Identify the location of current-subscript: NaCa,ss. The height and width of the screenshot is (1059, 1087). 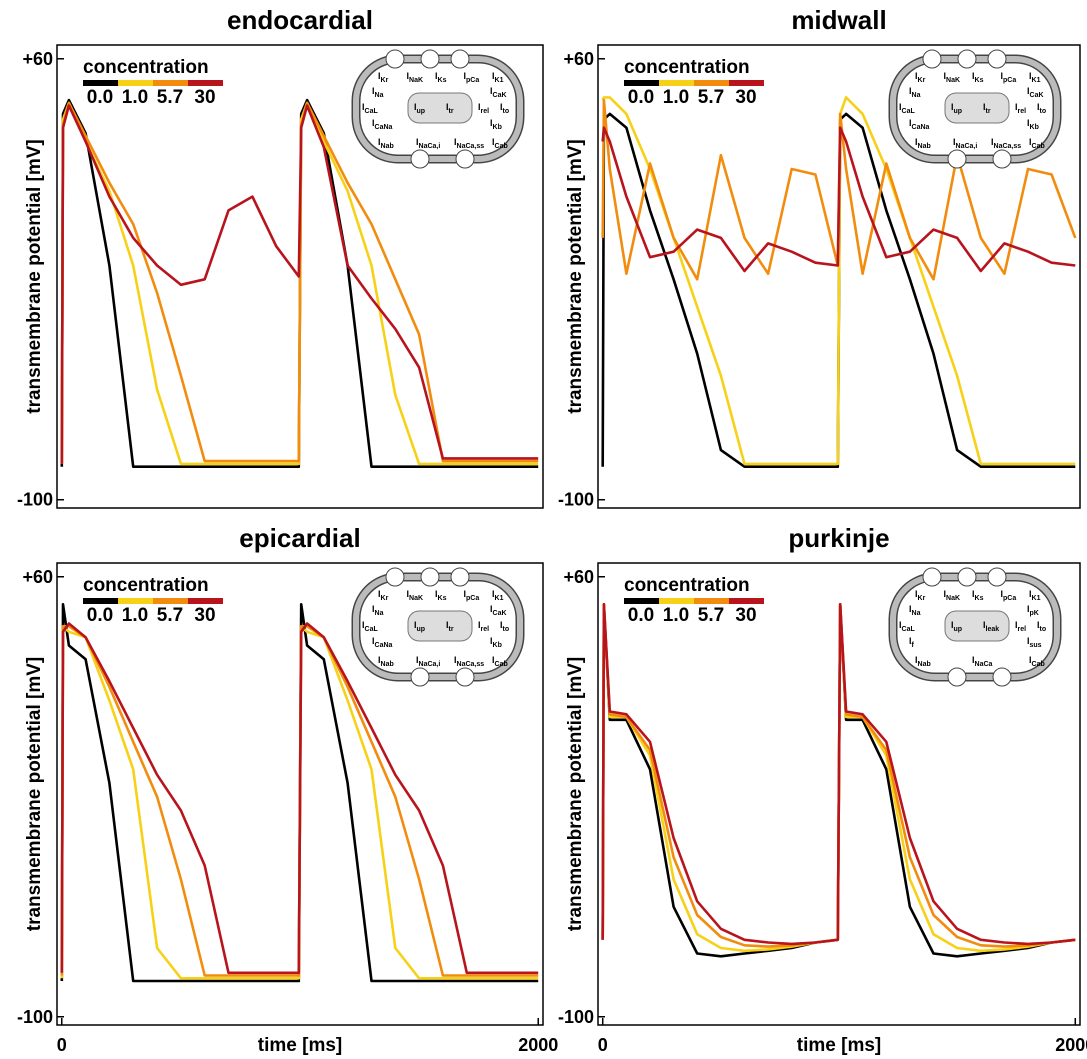
(471, 146).